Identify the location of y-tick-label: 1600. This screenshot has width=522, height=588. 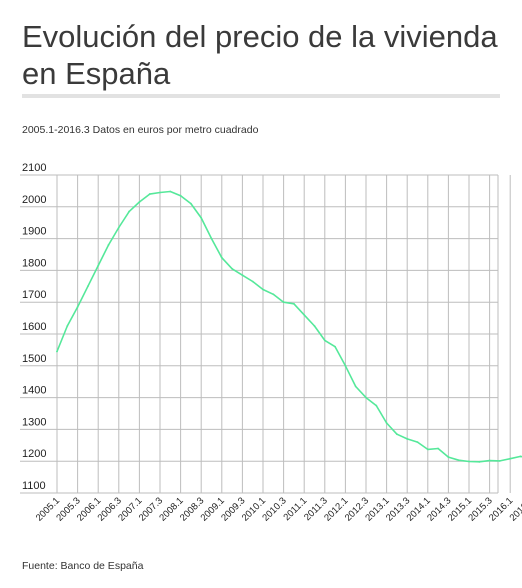
(34, 327).